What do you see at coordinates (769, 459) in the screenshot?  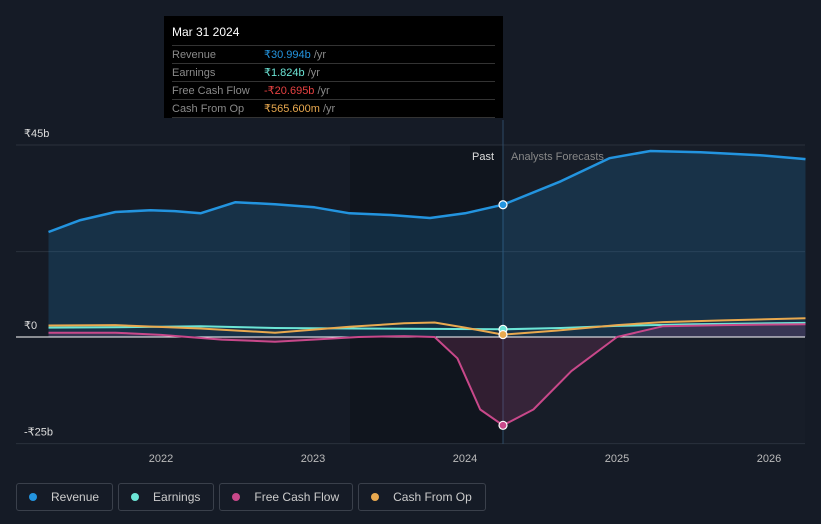 I see `x-tick-label: 2026` at bounding box center [769, 459].